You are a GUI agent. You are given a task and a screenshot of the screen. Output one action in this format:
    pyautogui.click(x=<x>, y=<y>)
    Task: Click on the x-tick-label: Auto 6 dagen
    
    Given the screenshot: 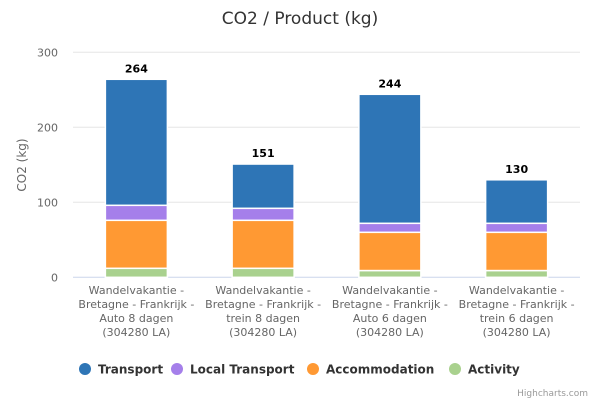 What is the action you would take?
    pyautogui.click(x=390, y=318)
    